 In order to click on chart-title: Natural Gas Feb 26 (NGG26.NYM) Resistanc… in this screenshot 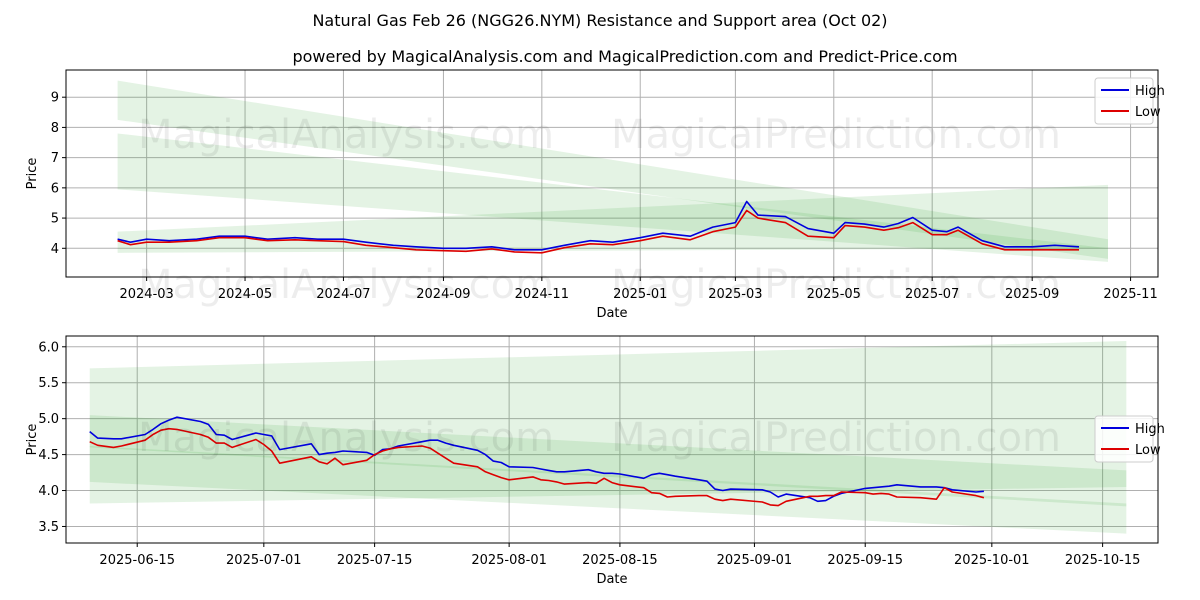, I will do `click(599, 20)`.